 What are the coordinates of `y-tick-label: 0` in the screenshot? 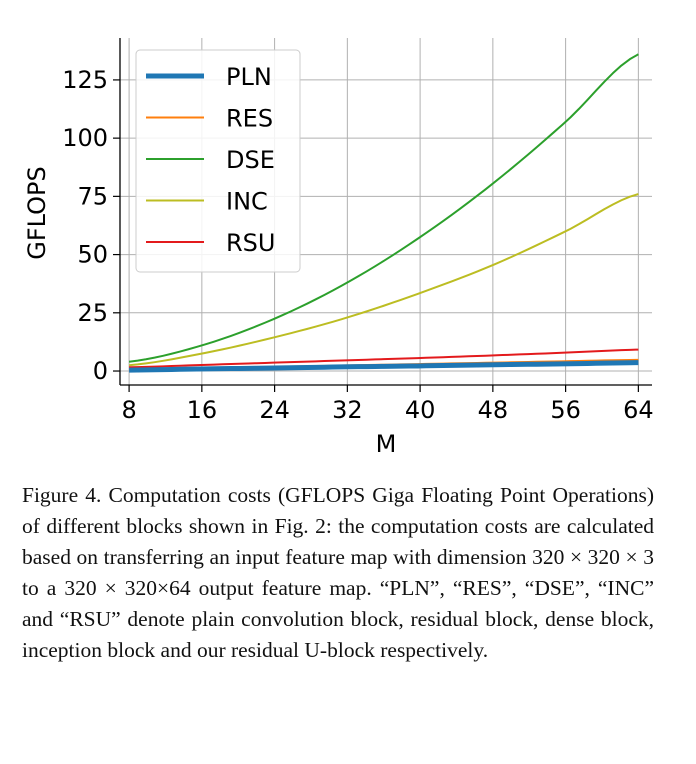 It's located at (100, 371).